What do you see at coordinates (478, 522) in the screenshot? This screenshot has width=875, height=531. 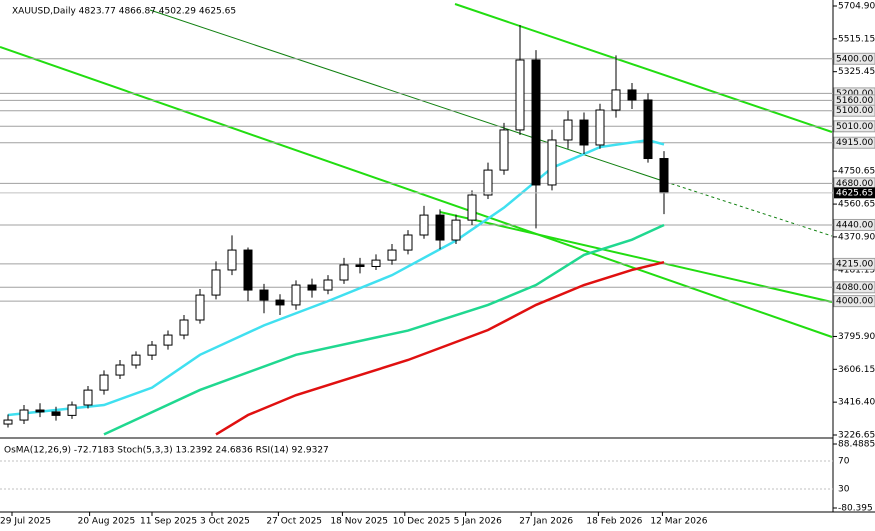 I see `x-tick-label: 5 Jan 2026` at bounding box center [478, 522].